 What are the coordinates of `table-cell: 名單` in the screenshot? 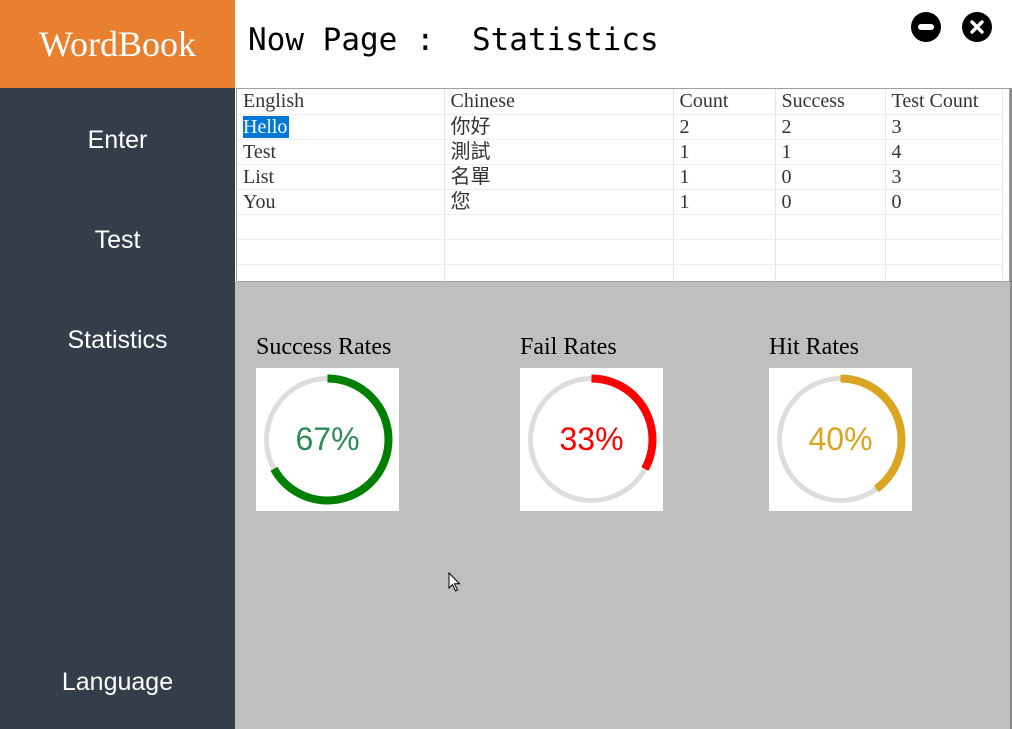 It's located at (559, 177).